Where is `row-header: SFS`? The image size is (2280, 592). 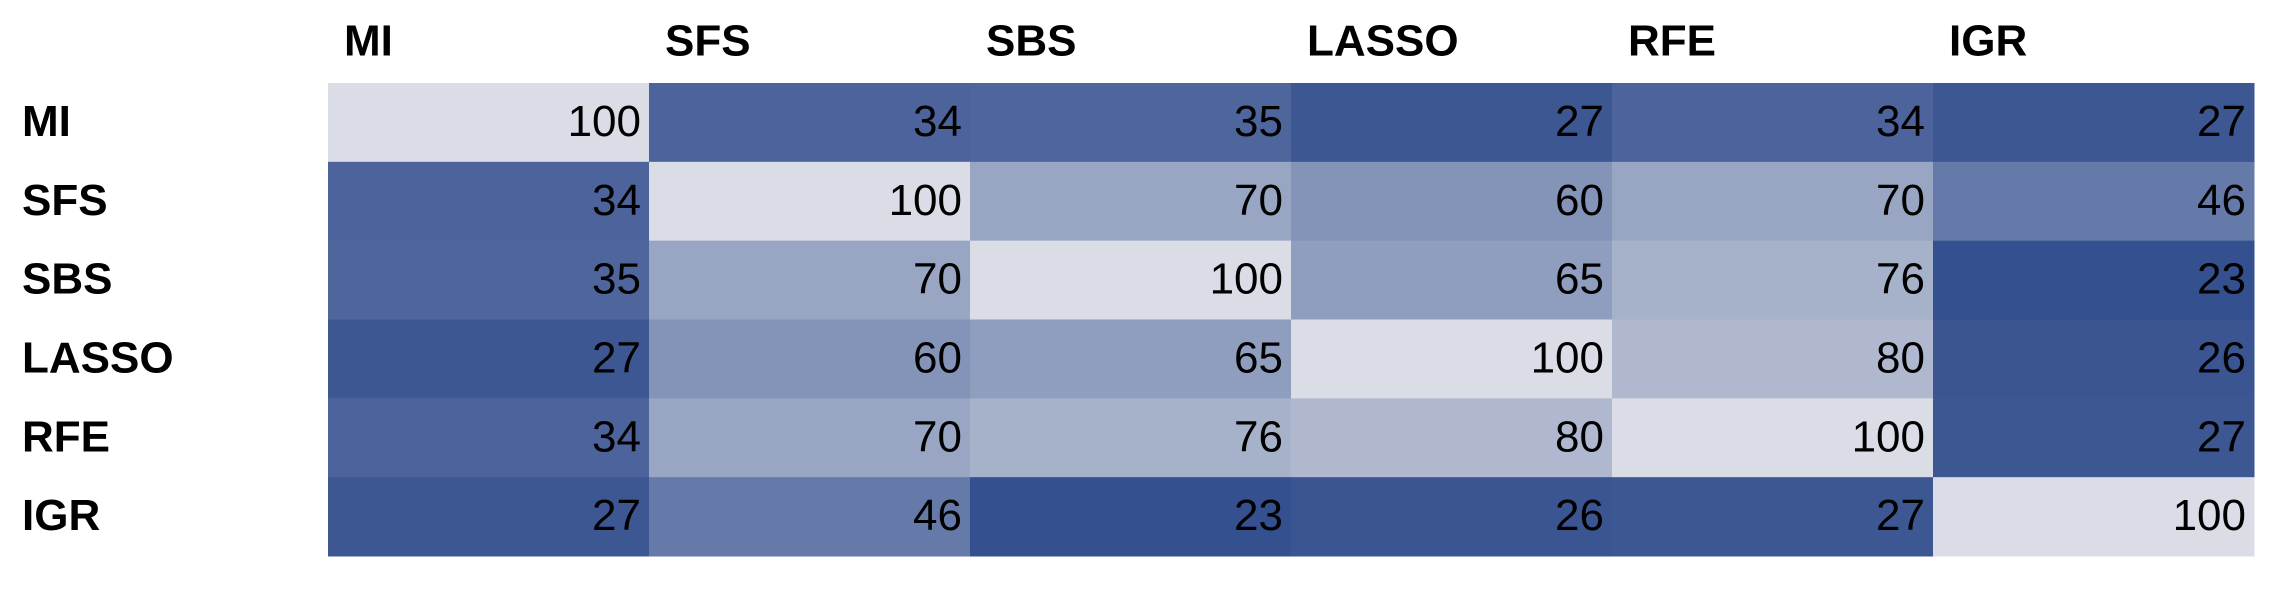 row-header: SFS is located at coordinates (65, 200).